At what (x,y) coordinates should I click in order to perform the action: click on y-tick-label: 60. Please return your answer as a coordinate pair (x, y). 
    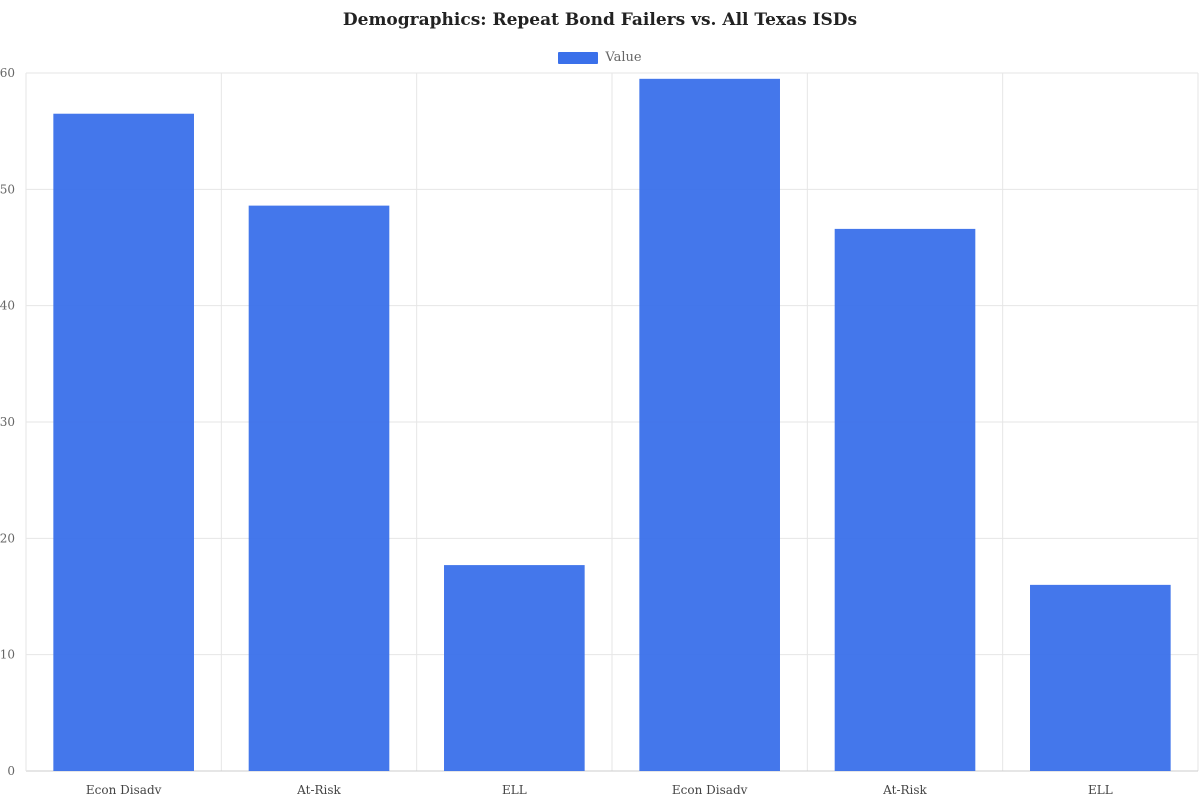
    Looking at the image, I should click on (7, 73).